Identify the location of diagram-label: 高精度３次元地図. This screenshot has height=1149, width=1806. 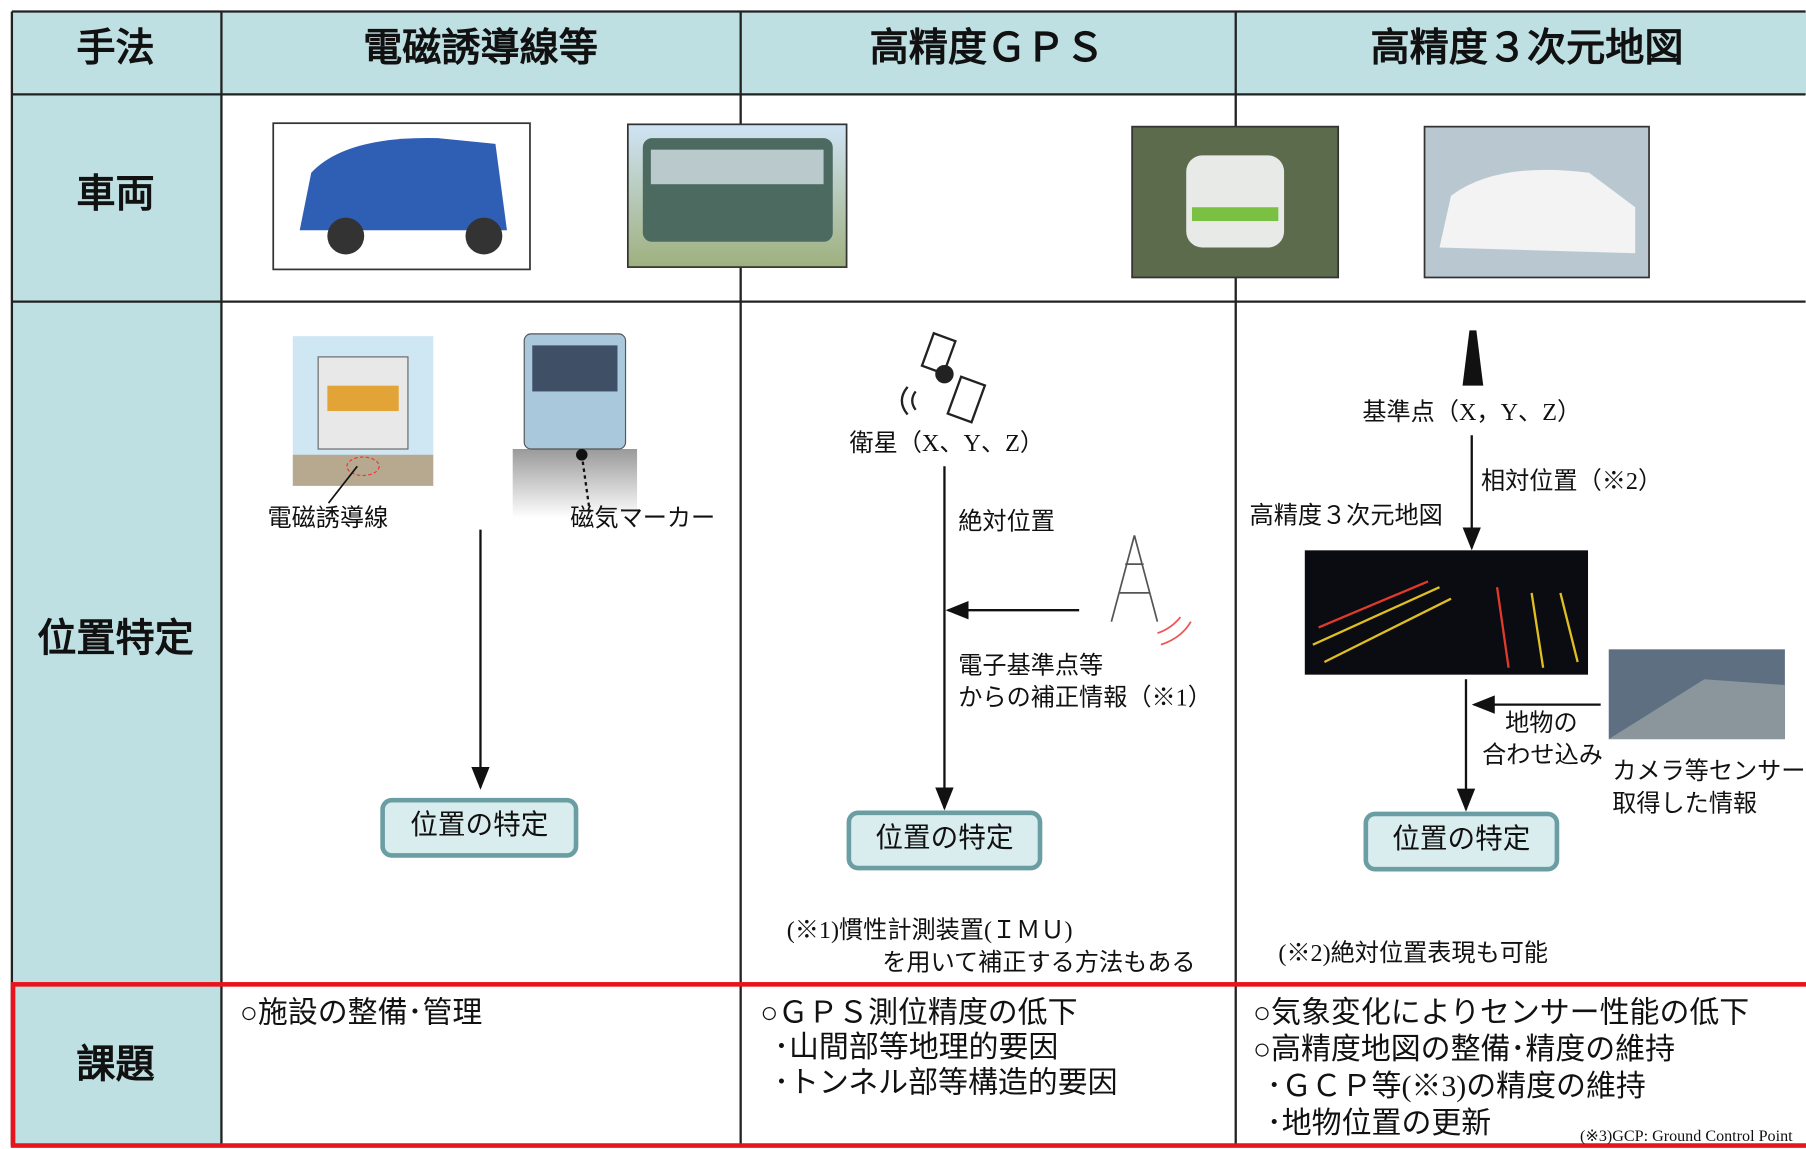
(1346, 516).